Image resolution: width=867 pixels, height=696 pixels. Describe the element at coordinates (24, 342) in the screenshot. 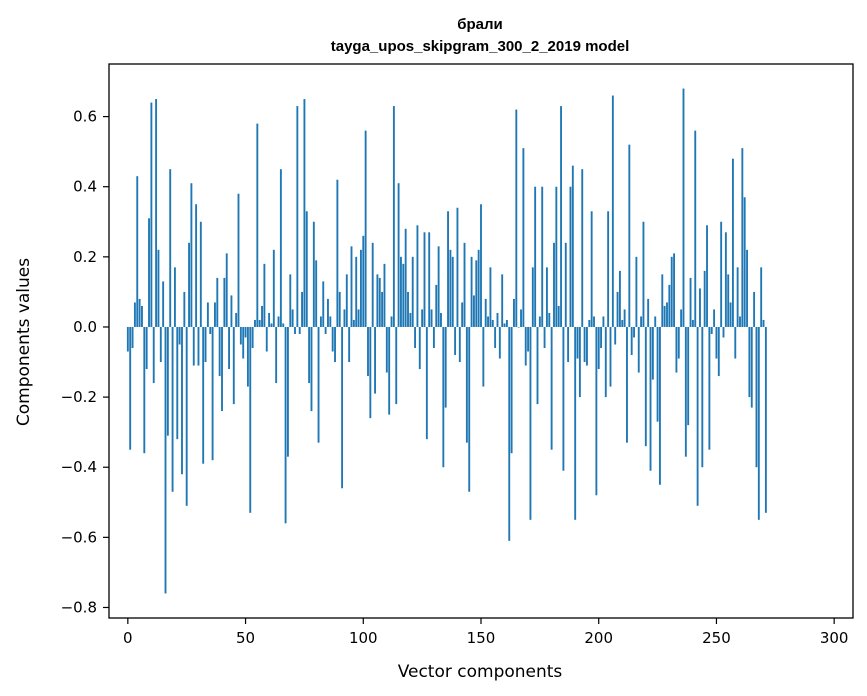

I see `y-axis-label: Components values` at that location.